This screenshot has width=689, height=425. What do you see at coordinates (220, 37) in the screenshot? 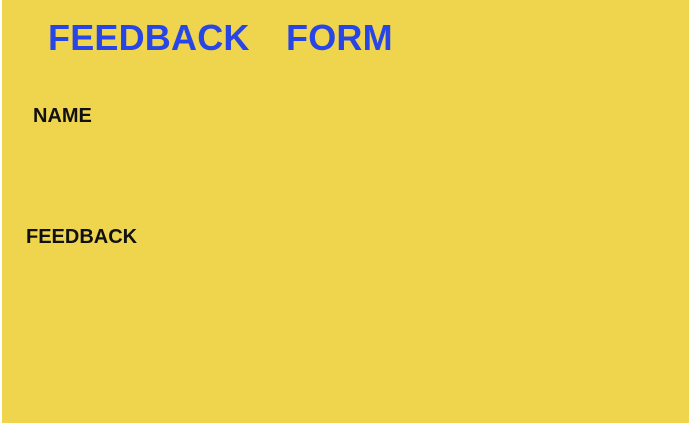
I see `page-title: FEEDBACK FORM` at bounding box center [220, 37].